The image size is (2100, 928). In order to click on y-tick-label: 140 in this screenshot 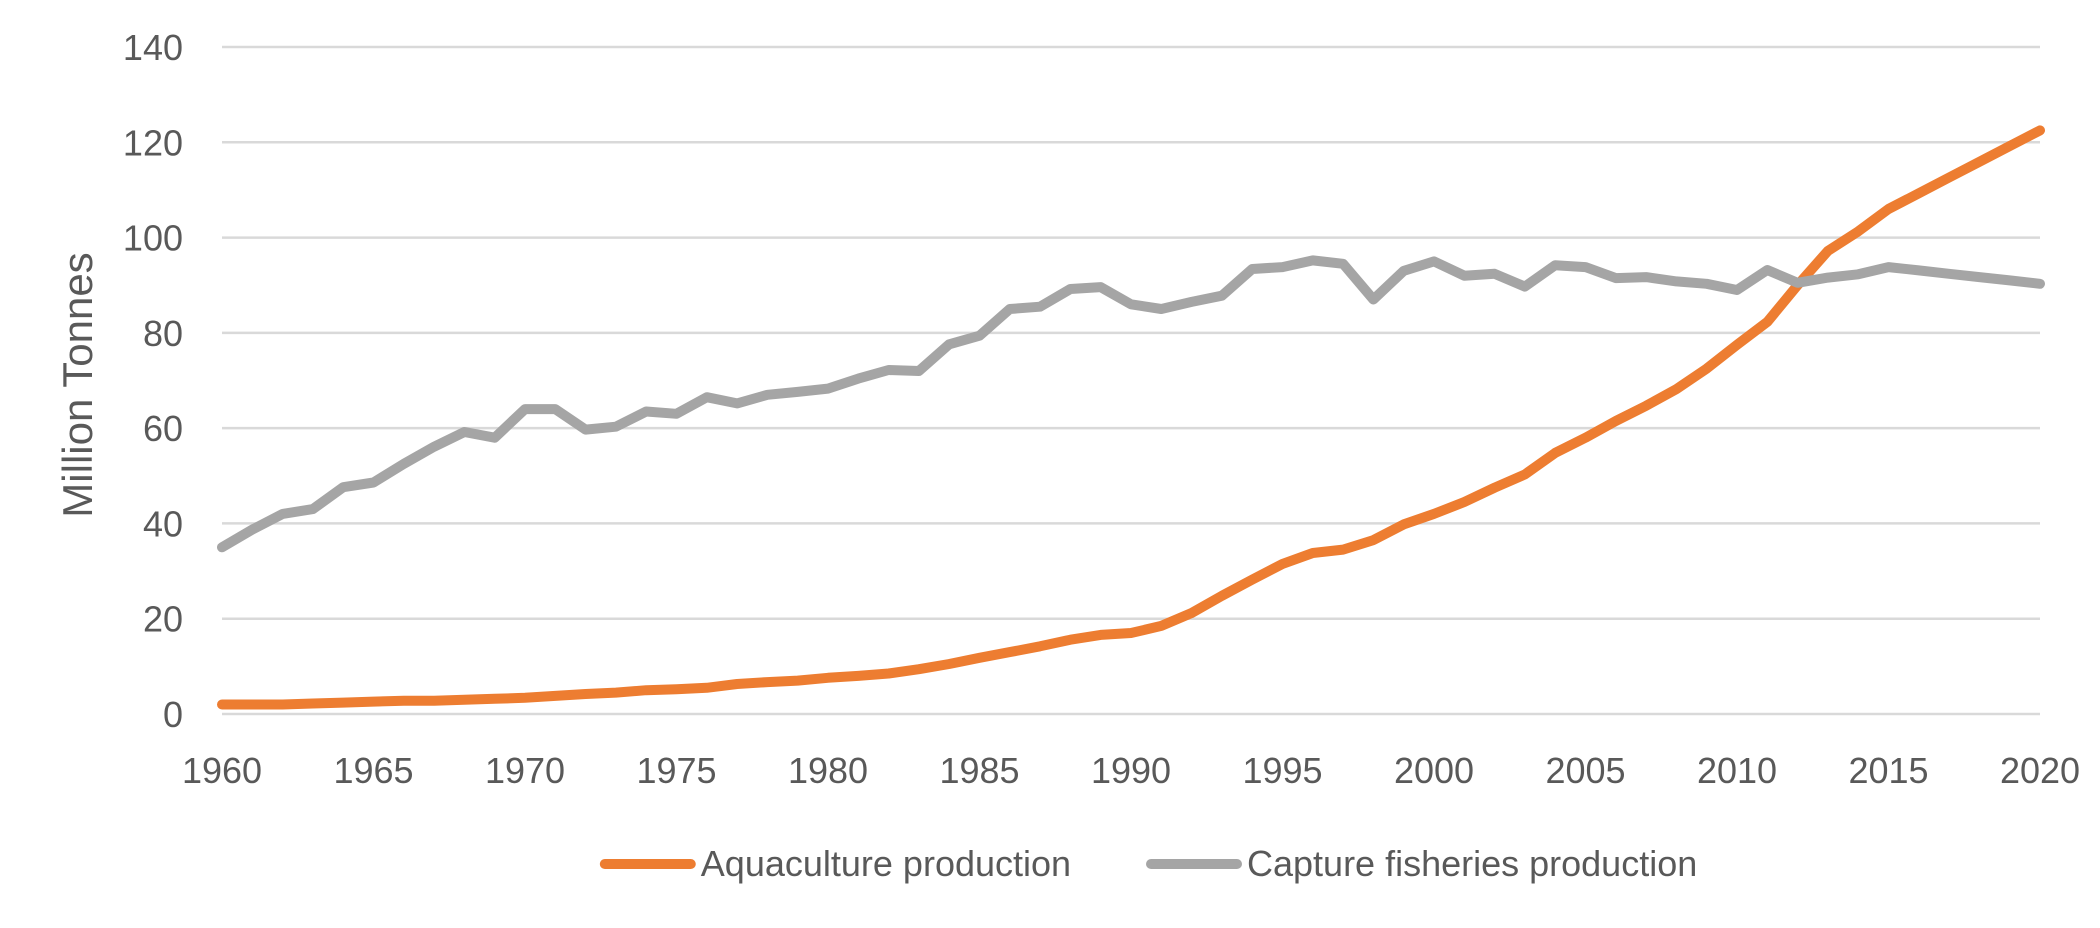, I will do `click(153, 47)`.